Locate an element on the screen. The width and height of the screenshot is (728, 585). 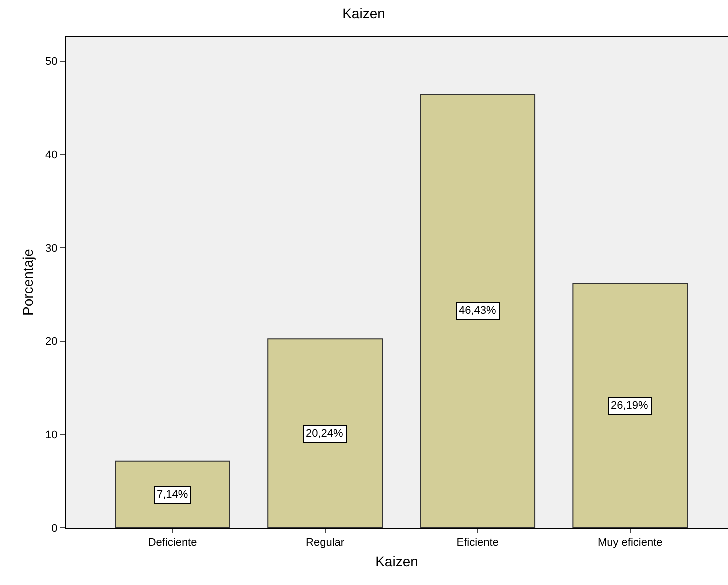
y-tick-label: 40 is located at coordinates (52, 155).